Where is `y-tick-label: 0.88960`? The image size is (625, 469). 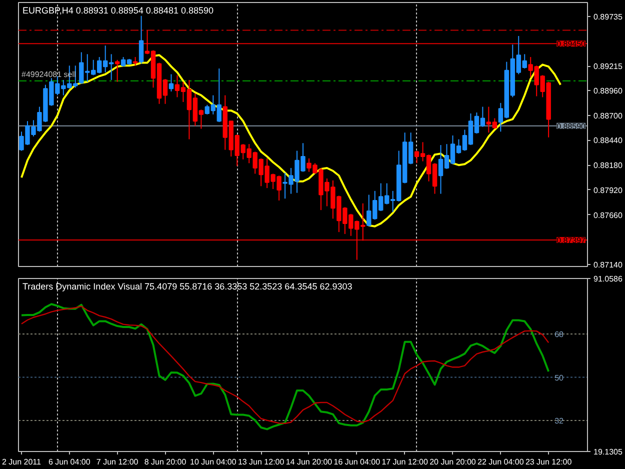 y-tick-label: 0.88960 is located at coordinates (608, 91).